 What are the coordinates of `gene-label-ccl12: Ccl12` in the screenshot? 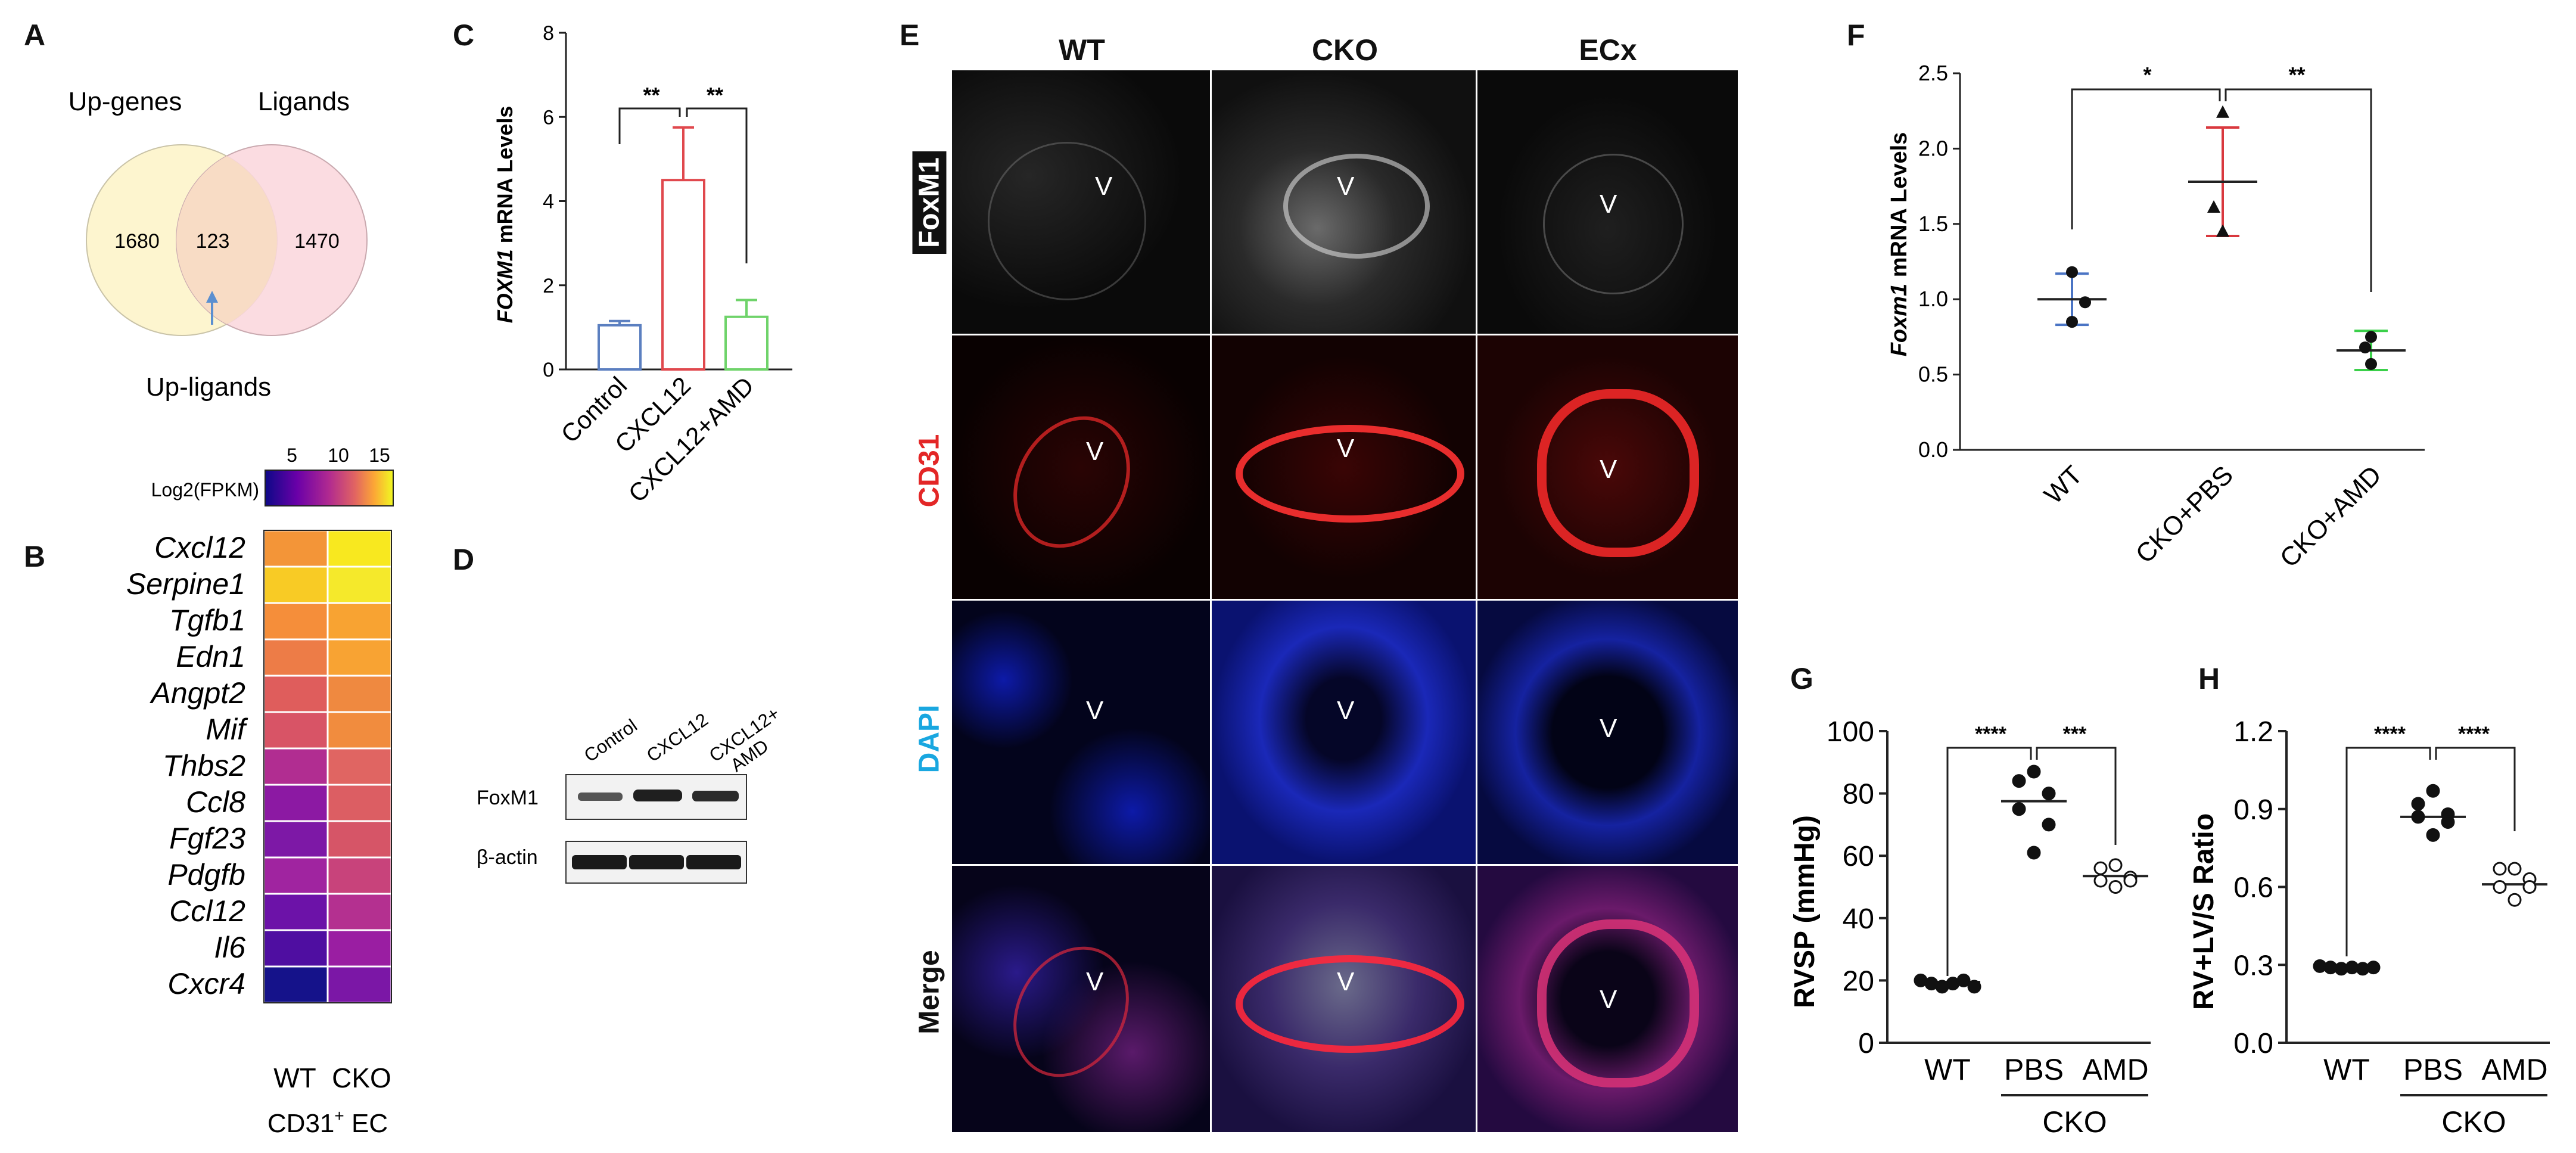 It's located at (207, 911).